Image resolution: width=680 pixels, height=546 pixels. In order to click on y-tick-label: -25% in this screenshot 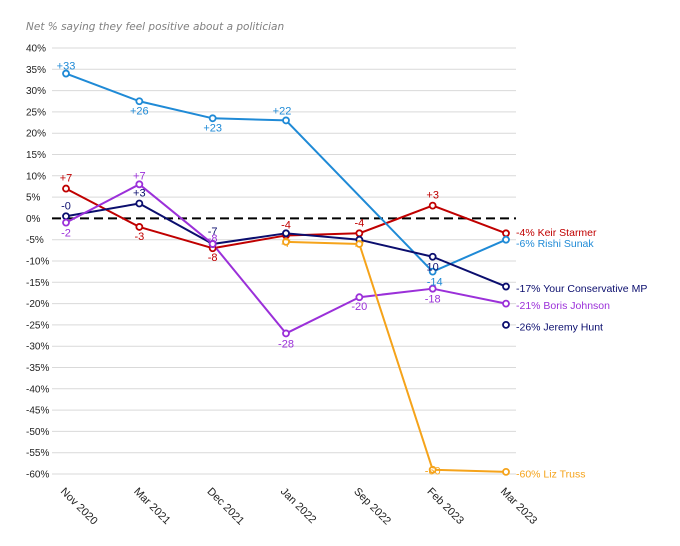, I will do `click(37, 325)`.